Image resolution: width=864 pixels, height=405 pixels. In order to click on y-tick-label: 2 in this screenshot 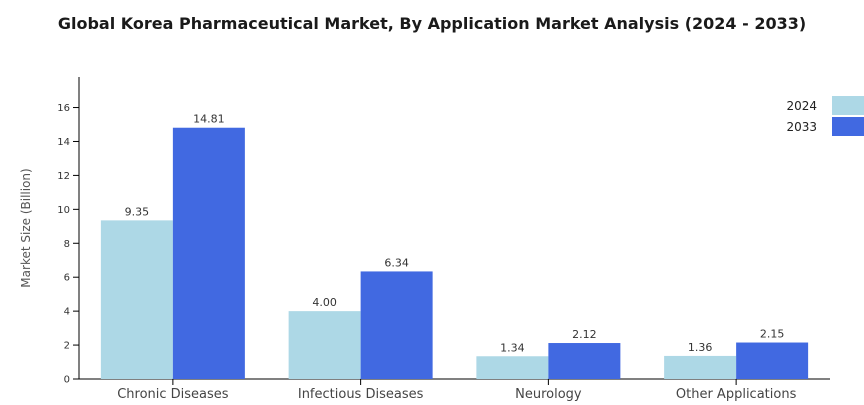, I will do `click(67, 346)`.